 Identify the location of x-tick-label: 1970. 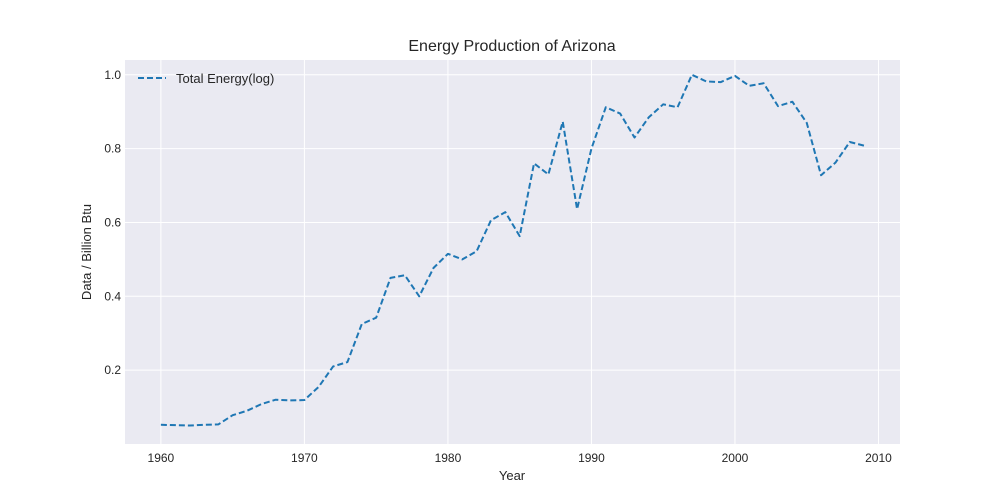
(304, 458).